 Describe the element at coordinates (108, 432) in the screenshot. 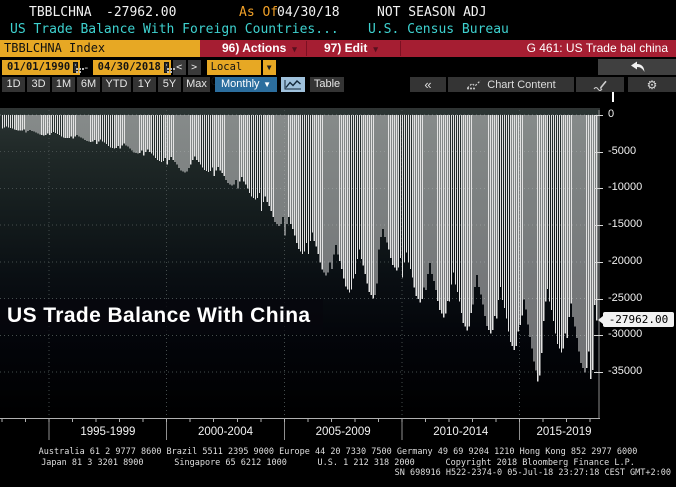

I see `x-axis-section-label: 1995-1999` at that location.